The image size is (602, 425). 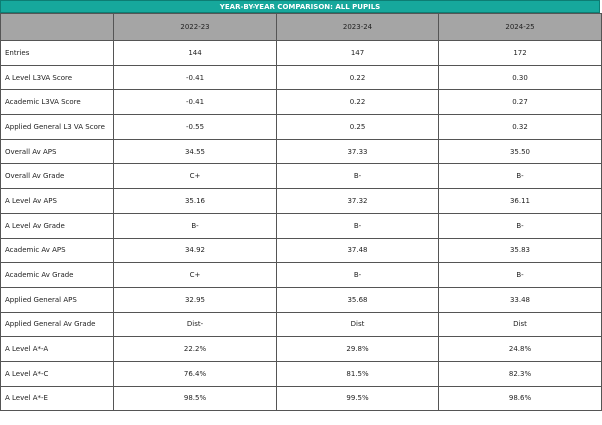 What do you see at coordinates (520, 250) in the screenshot?
I see `table-cell: 35.83` at bounding box center [520, 250].